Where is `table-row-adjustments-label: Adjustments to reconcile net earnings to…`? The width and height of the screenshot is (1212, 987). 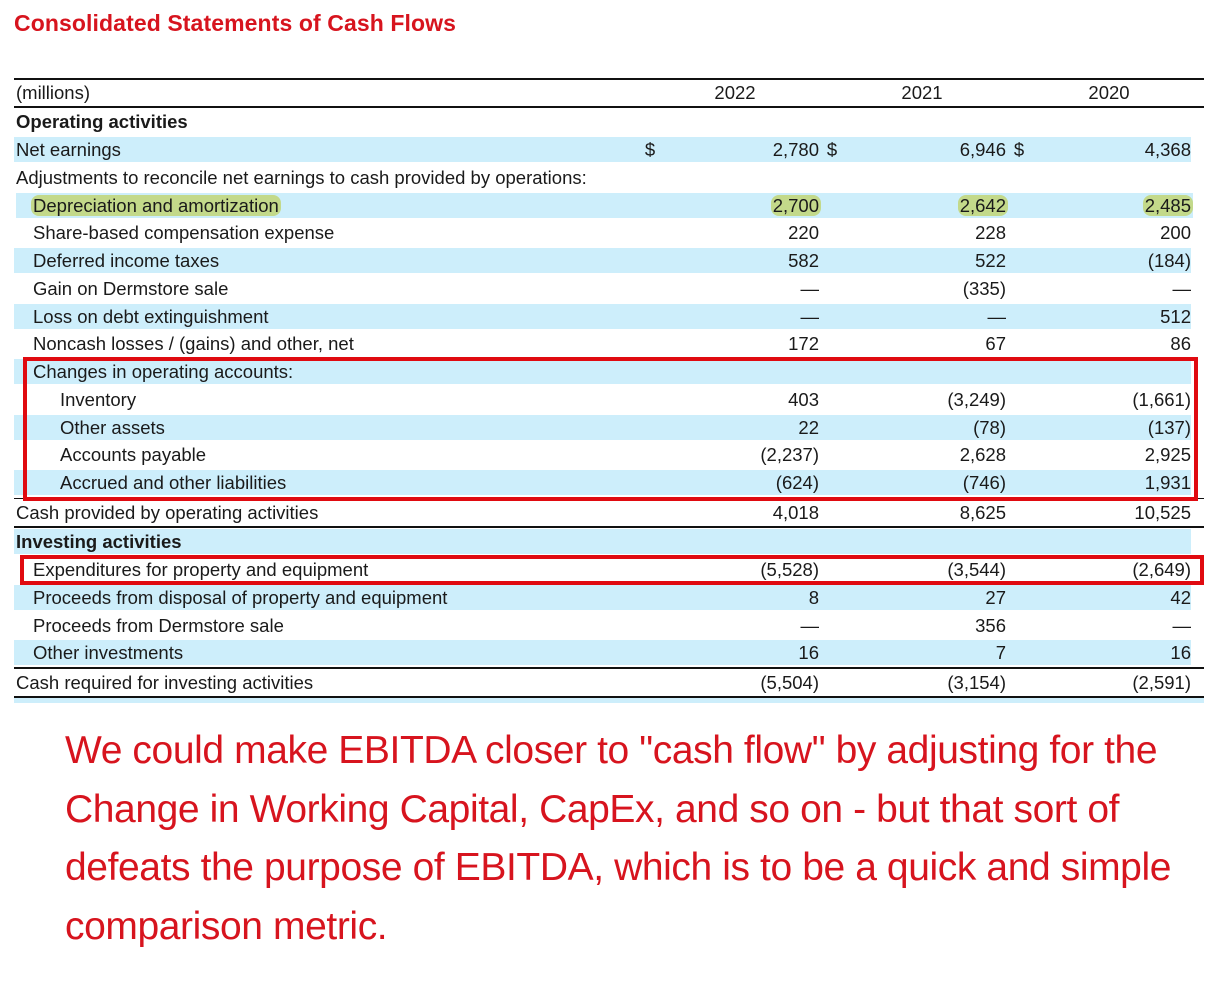
table-row-adjustments-label: Adjustments to reconcile net earnings to… is located at coordinates (609, 177).